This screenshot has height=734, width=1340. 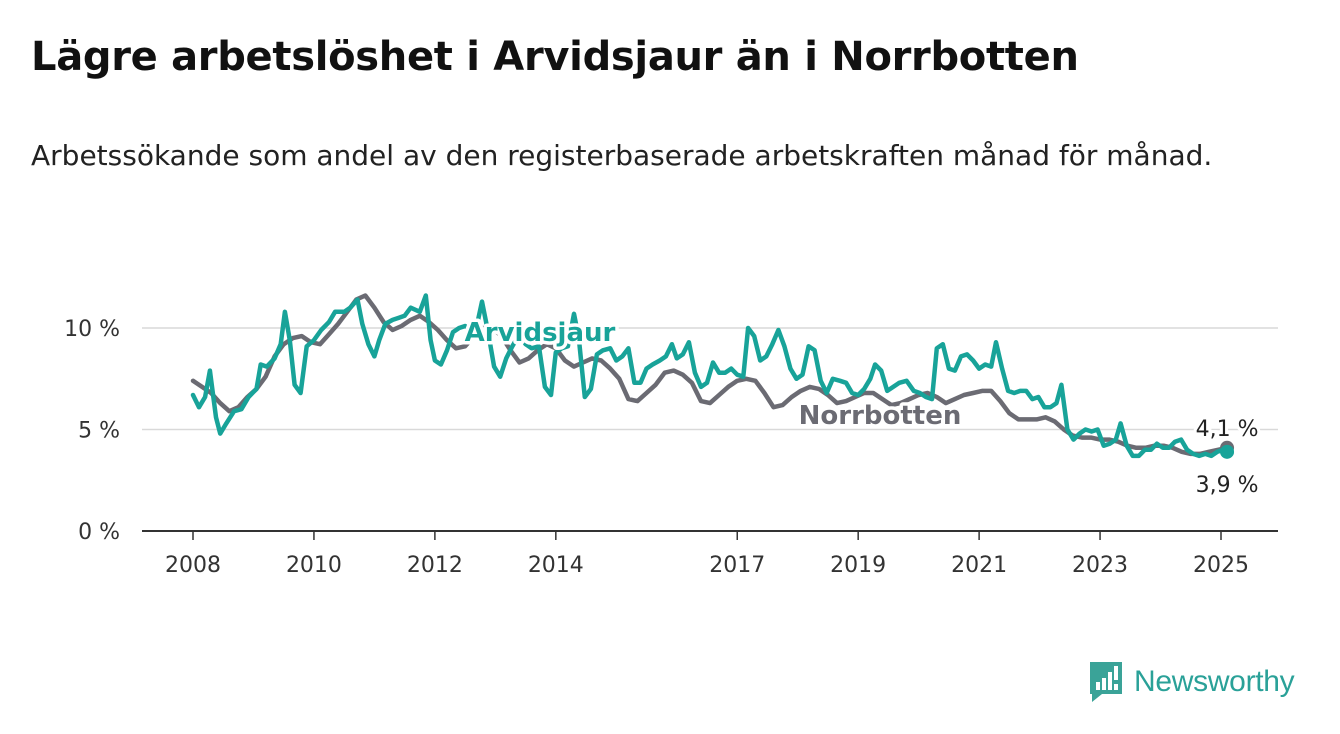 I want to click on y-tick-label: 0 %, so click(x=99, y=532).